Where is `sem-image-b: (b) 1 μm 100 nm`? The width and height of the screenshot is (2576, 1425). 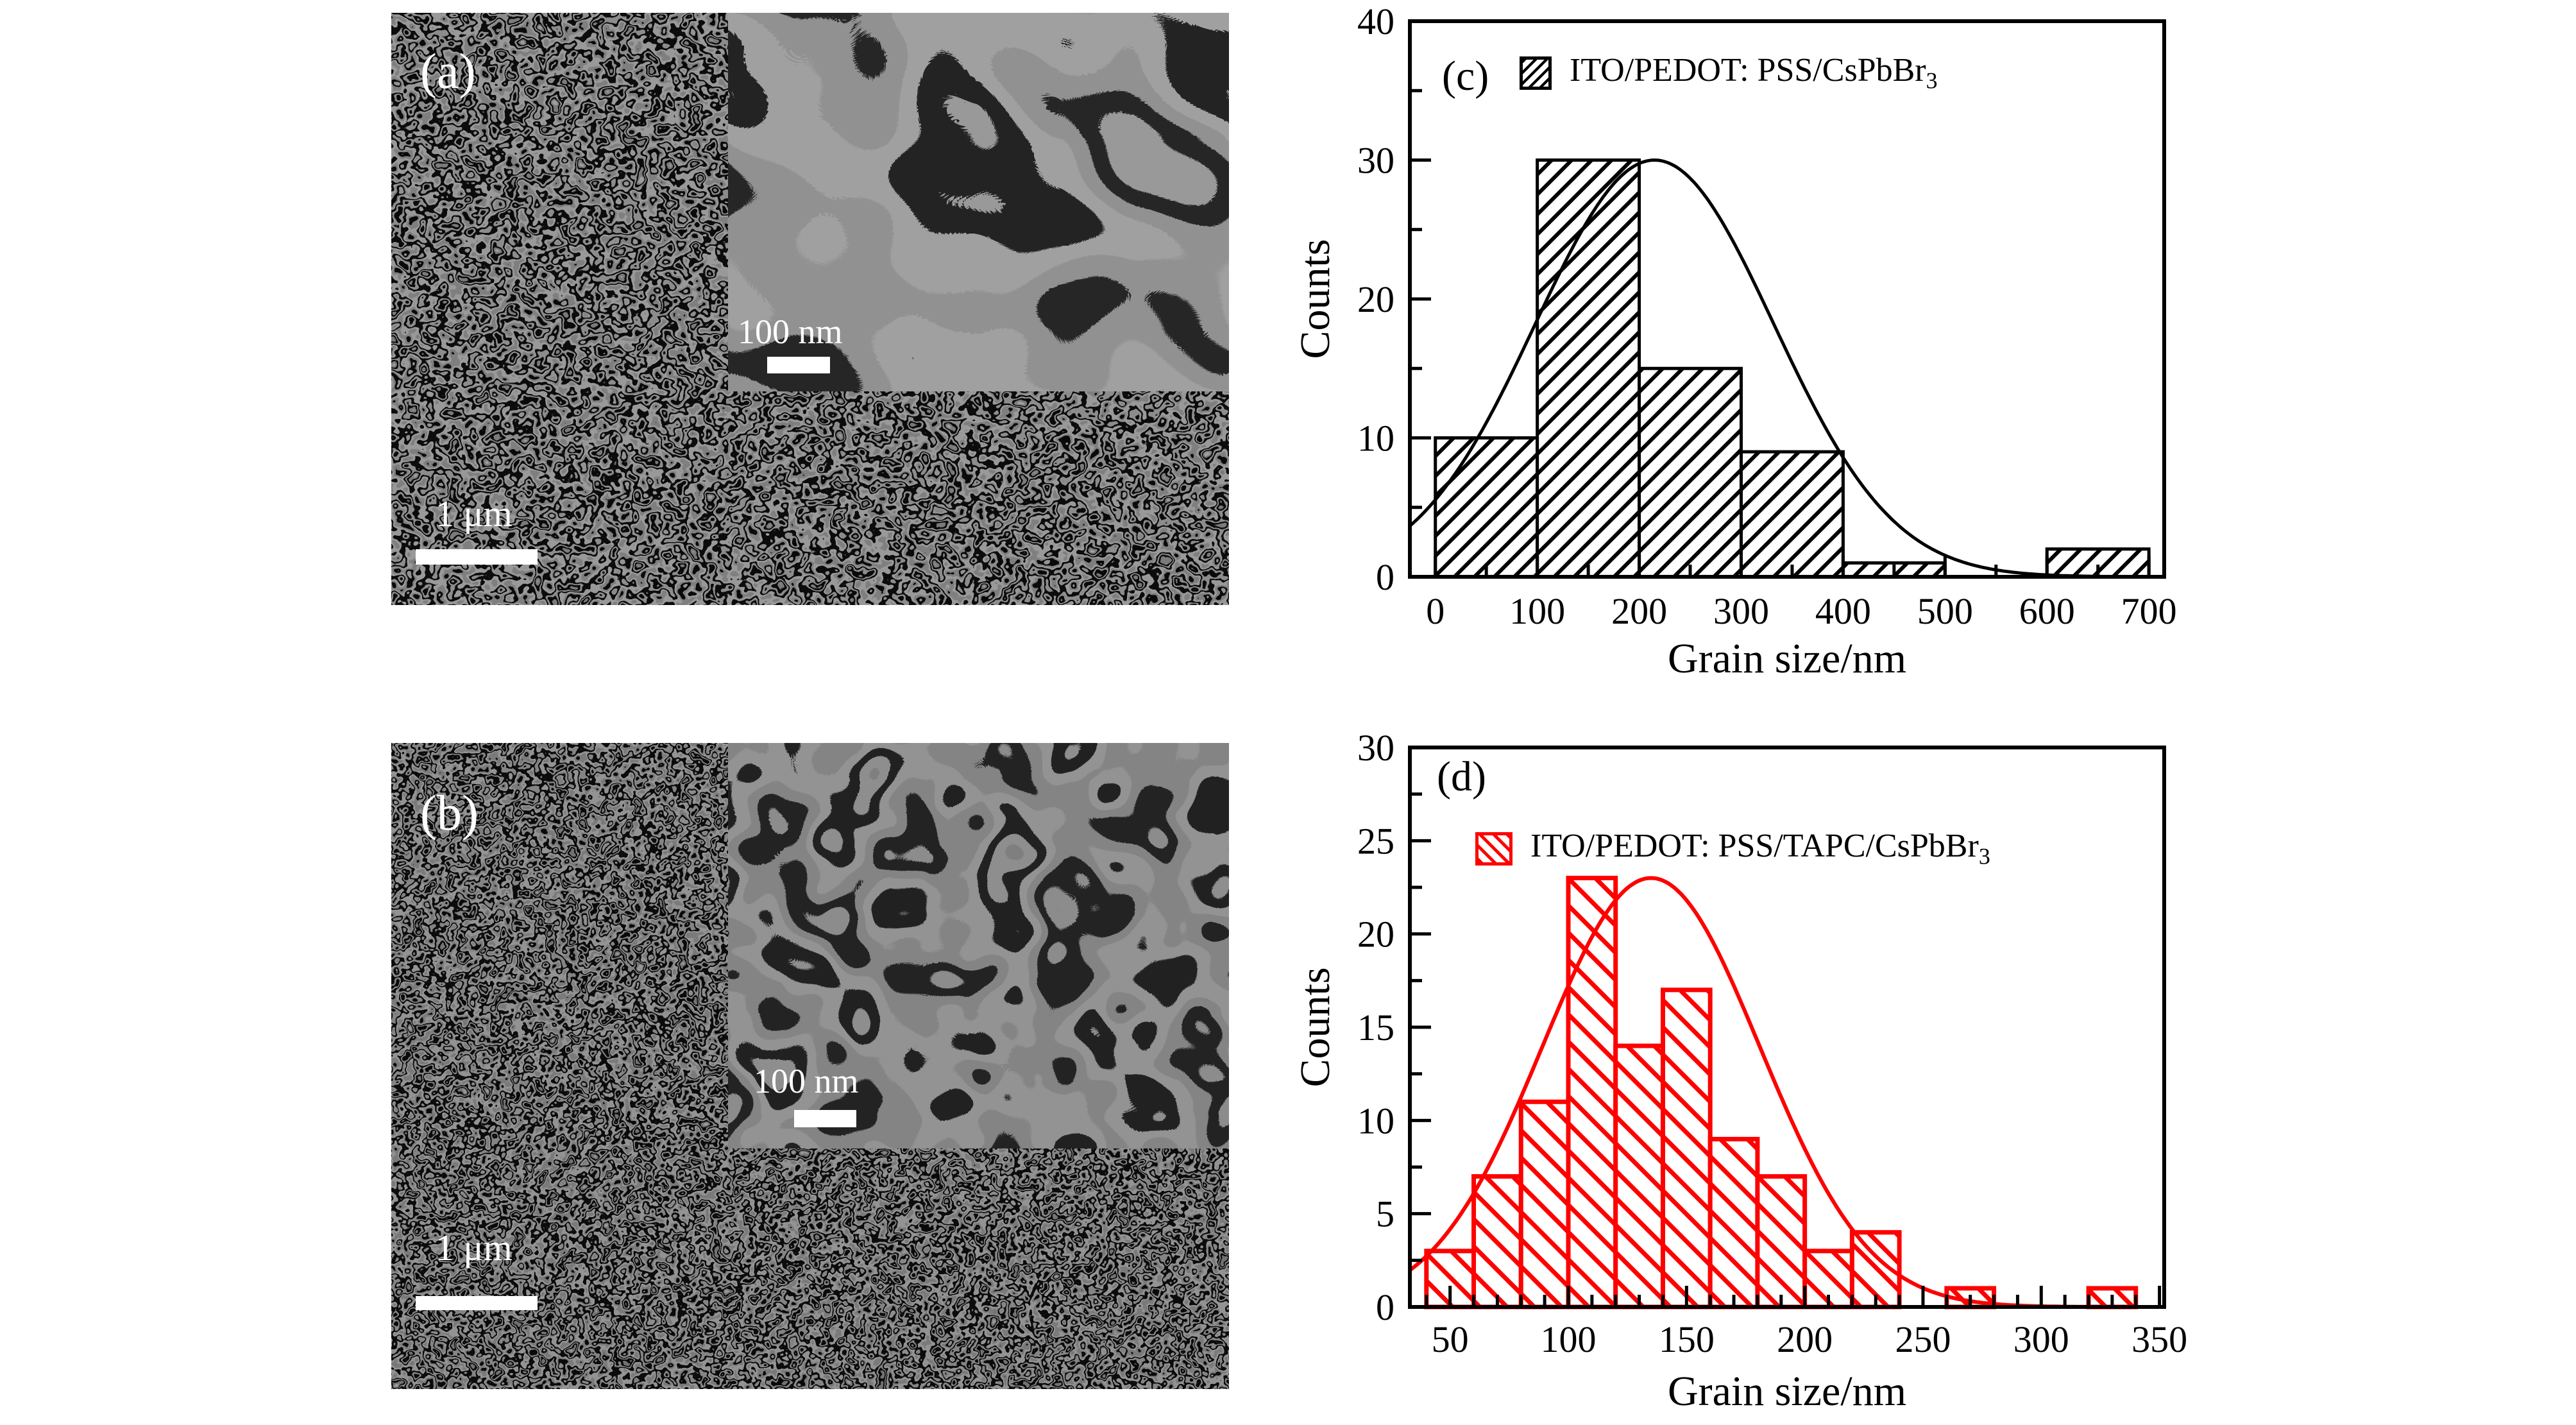
sem-image-b: (b) 1 μm 100 nm is located at coordinates (810, 1066).